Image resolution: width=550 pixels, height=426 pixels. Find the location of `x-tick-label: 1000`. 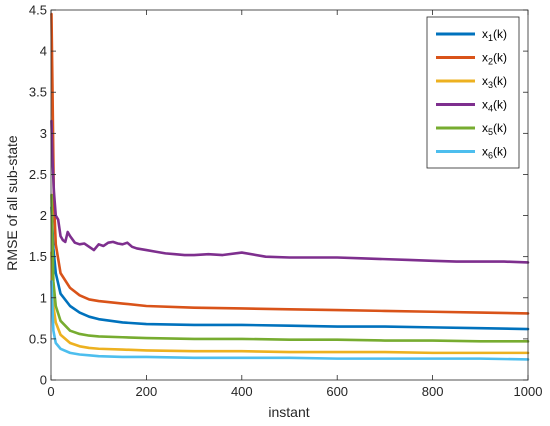

x-tick-label: 1000 is located at coordinates (528, 391).